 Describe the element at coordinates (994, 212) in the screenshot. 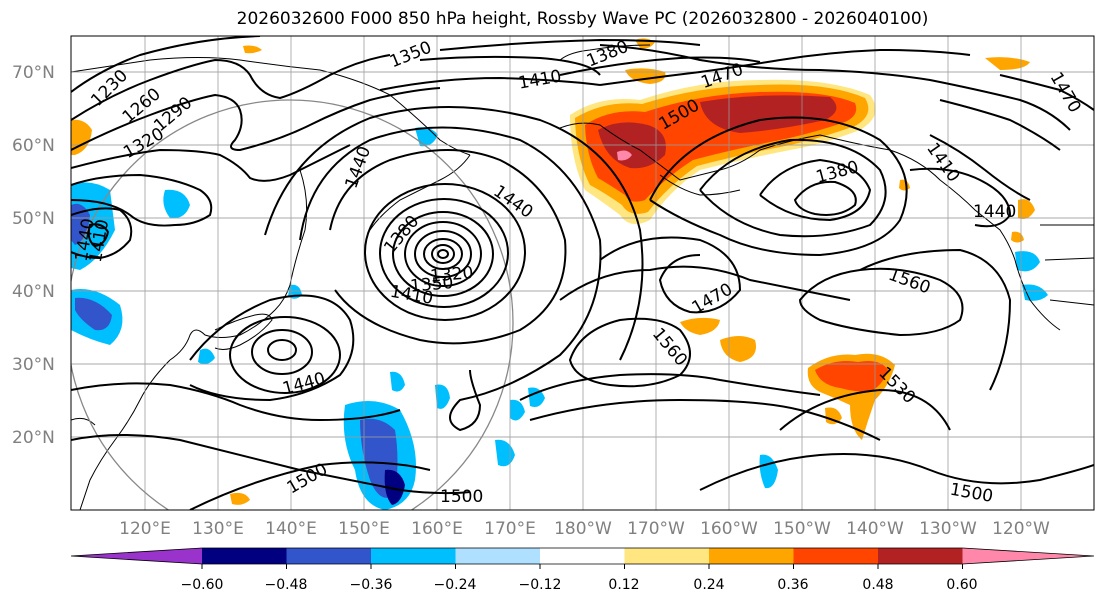

I see `contour-label: 1440` at that location.